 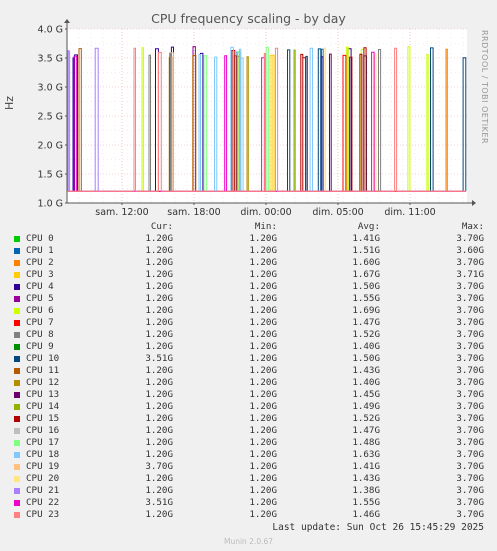 I want to click on legend-header-min: Min:, so click(x=265, y=226).